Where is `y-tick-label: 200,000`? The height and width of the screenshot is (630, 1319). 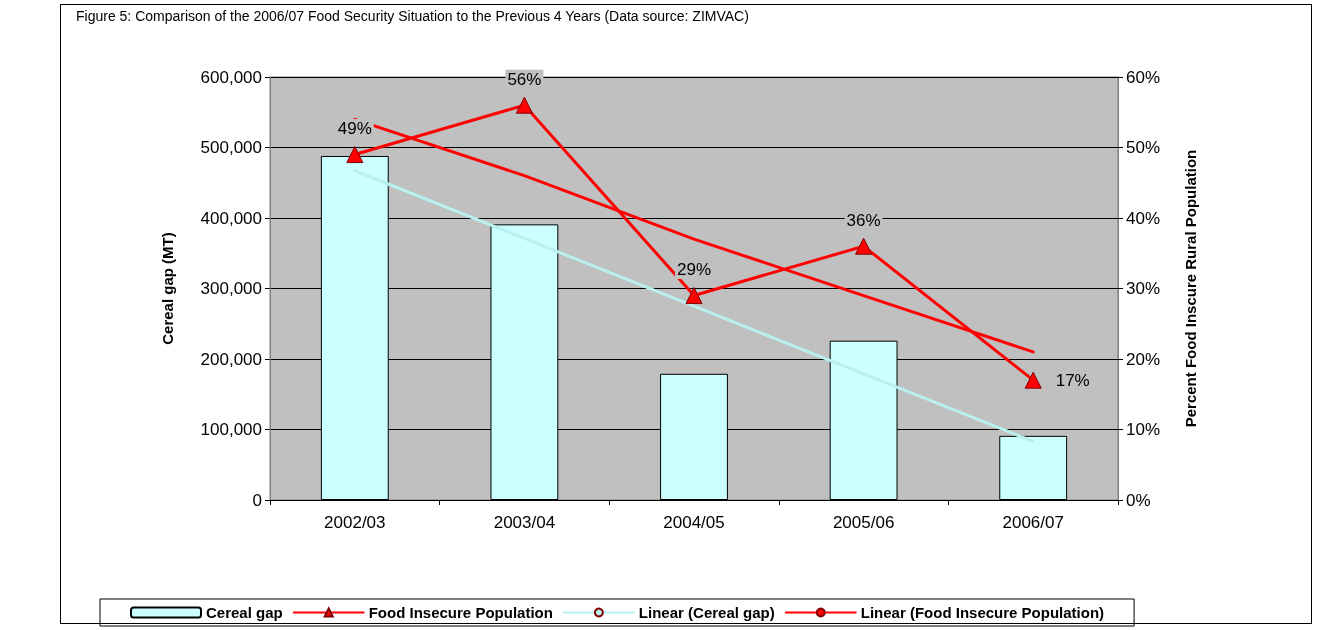
y-tick-label: 200,000 is located at coordinates (231, 359).